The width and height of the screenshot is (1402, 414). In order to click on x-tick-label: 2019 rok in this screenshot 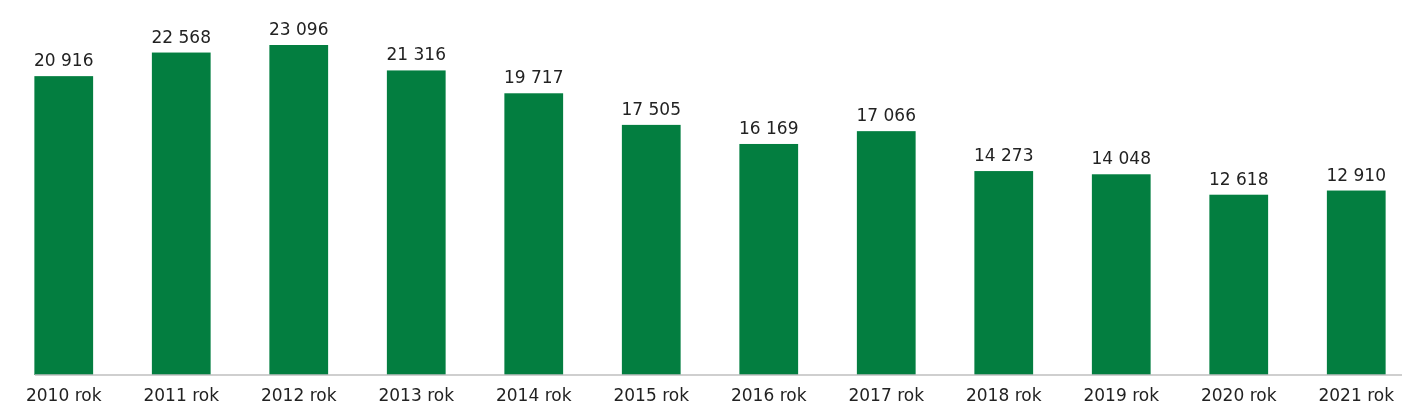, I will do `click(1121, 395)`.